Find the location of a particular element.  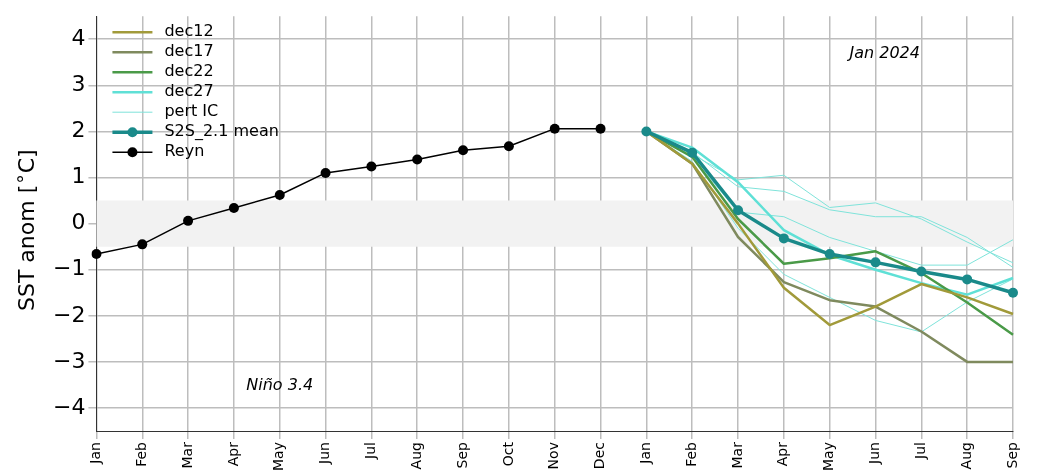

legend-label: S2S_2.1 mean is located at coordinates (221, 131).